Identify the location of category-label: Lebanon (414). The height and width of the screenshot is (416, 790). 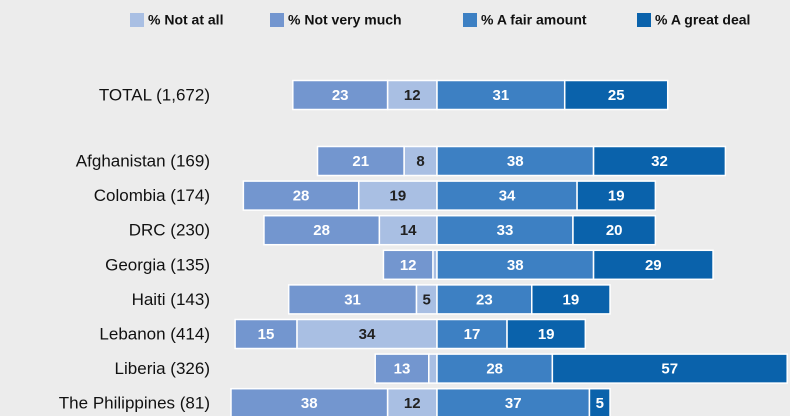
(154, 333).